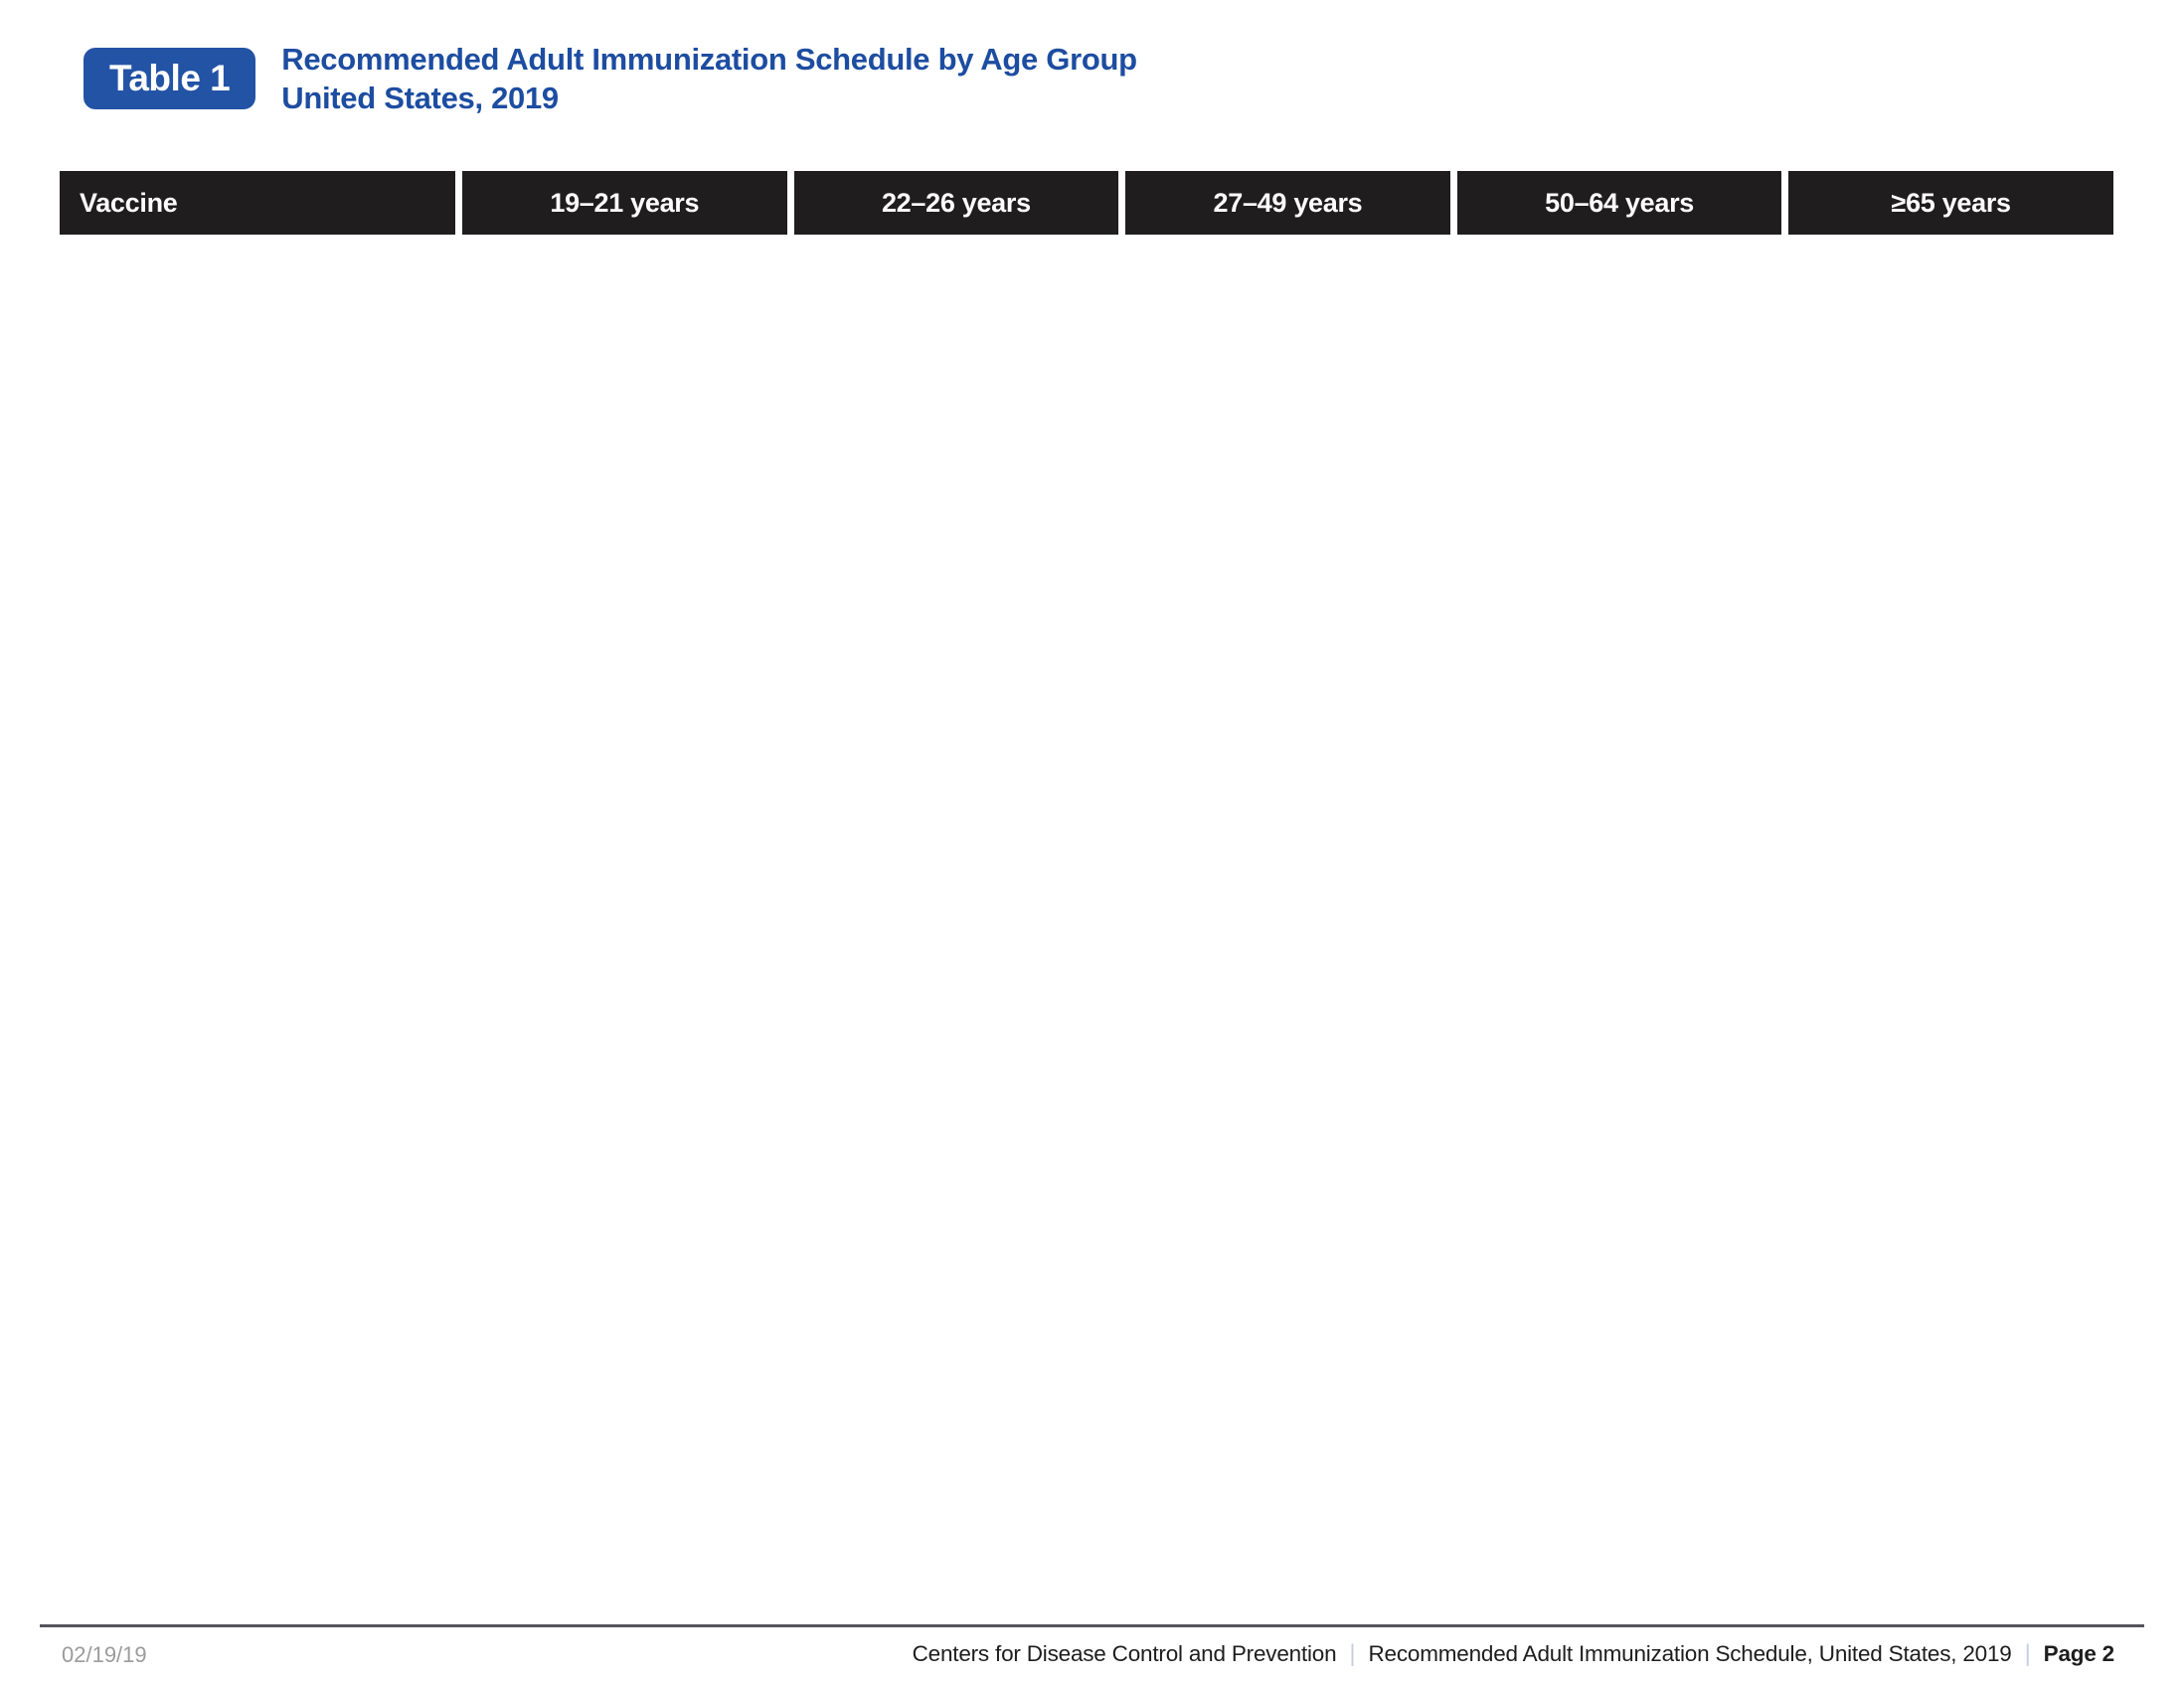 This screenshot has width=2184, height=1682. What do you see at coordinates (1950, 203) in the screenshot?
I see `column-header-age-5: ≥65 years` at bounding box center [1950, 203].